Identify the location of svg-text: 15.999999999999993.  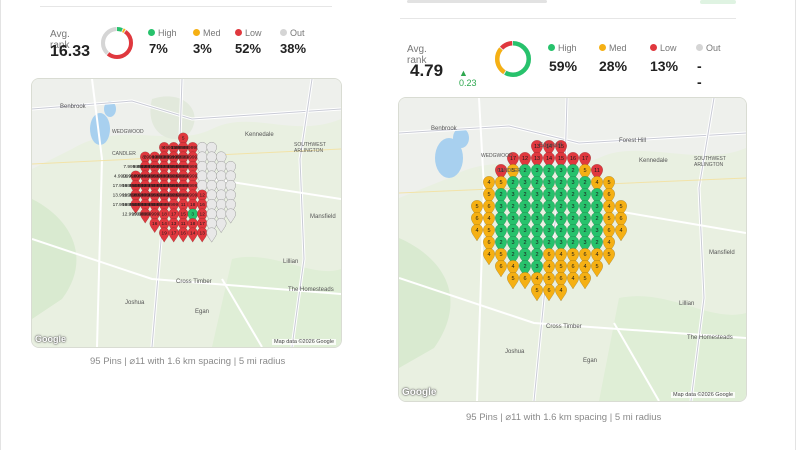
(174, 195).